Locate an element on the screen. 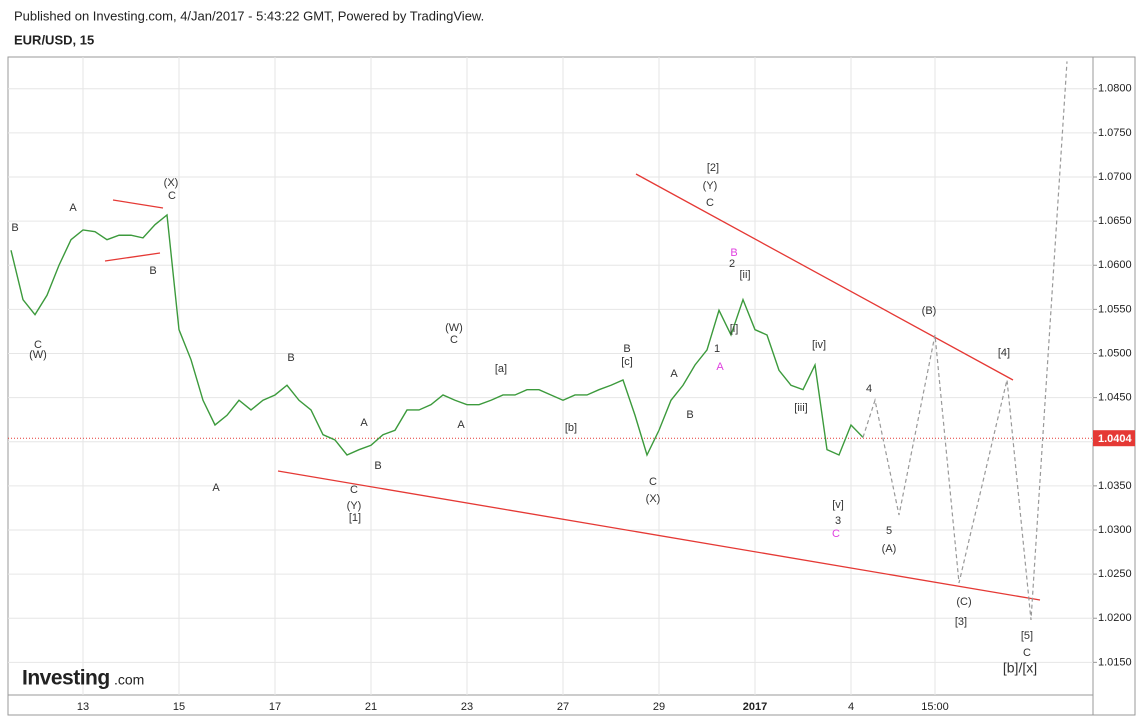  y-tick-label: 1.0150 is located at coordinates (1115, 662).